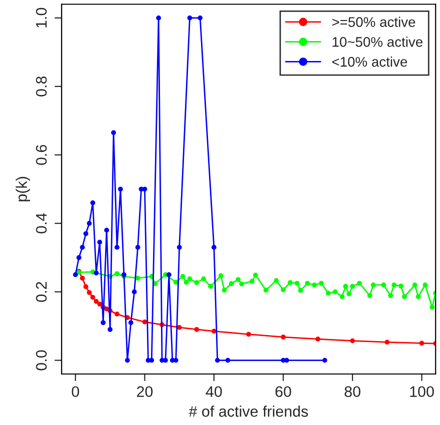  I want to click on legend-label: <10% active, so click(370, 61).